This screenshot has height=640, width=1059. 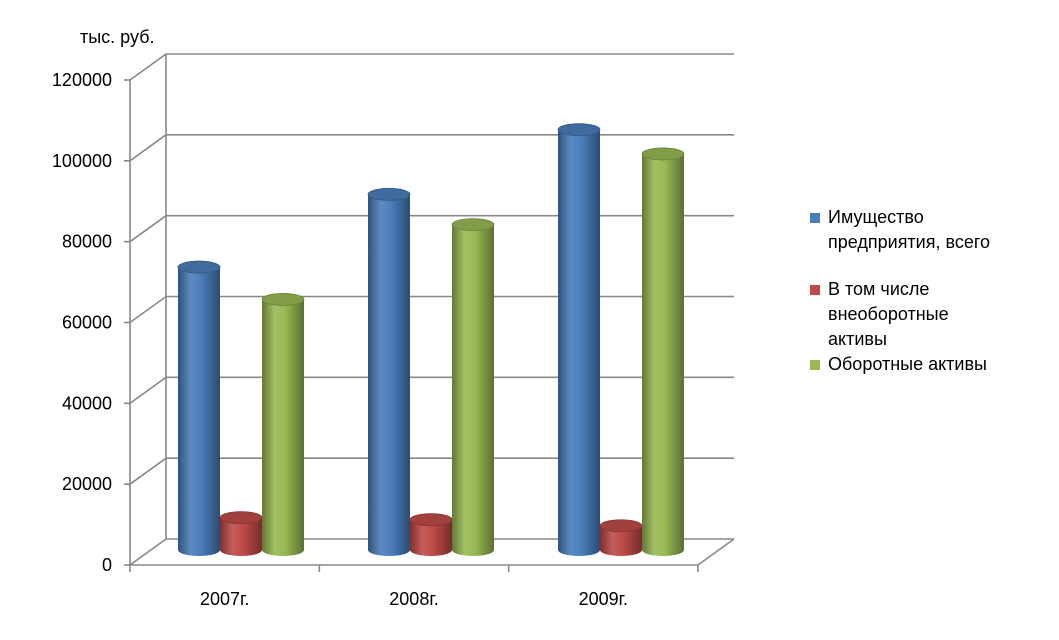 I want to click on legend-label-line: внеоборотные, so click(x=888, y=314).